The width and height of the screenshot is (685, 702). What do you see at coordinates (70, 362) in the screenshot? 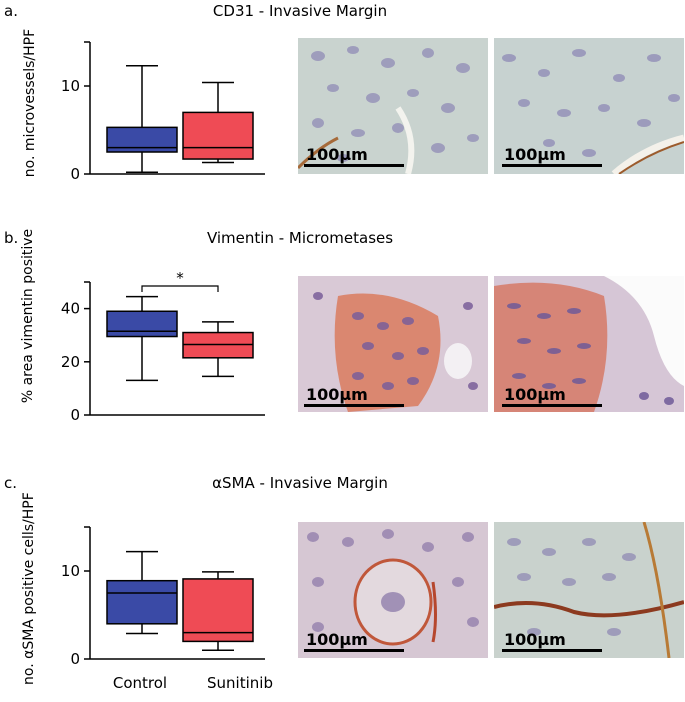
I see `y-tick-label: 20` at bounding box center [70, 362].